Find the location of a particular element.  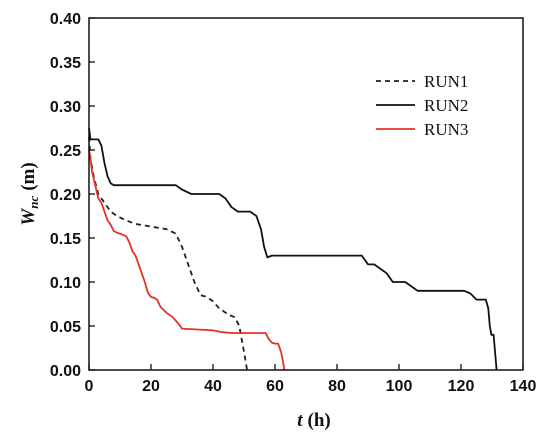

x-axis-ticks: 0 20 40 60 80 100 120 140 is located at coordinates (311, 379).